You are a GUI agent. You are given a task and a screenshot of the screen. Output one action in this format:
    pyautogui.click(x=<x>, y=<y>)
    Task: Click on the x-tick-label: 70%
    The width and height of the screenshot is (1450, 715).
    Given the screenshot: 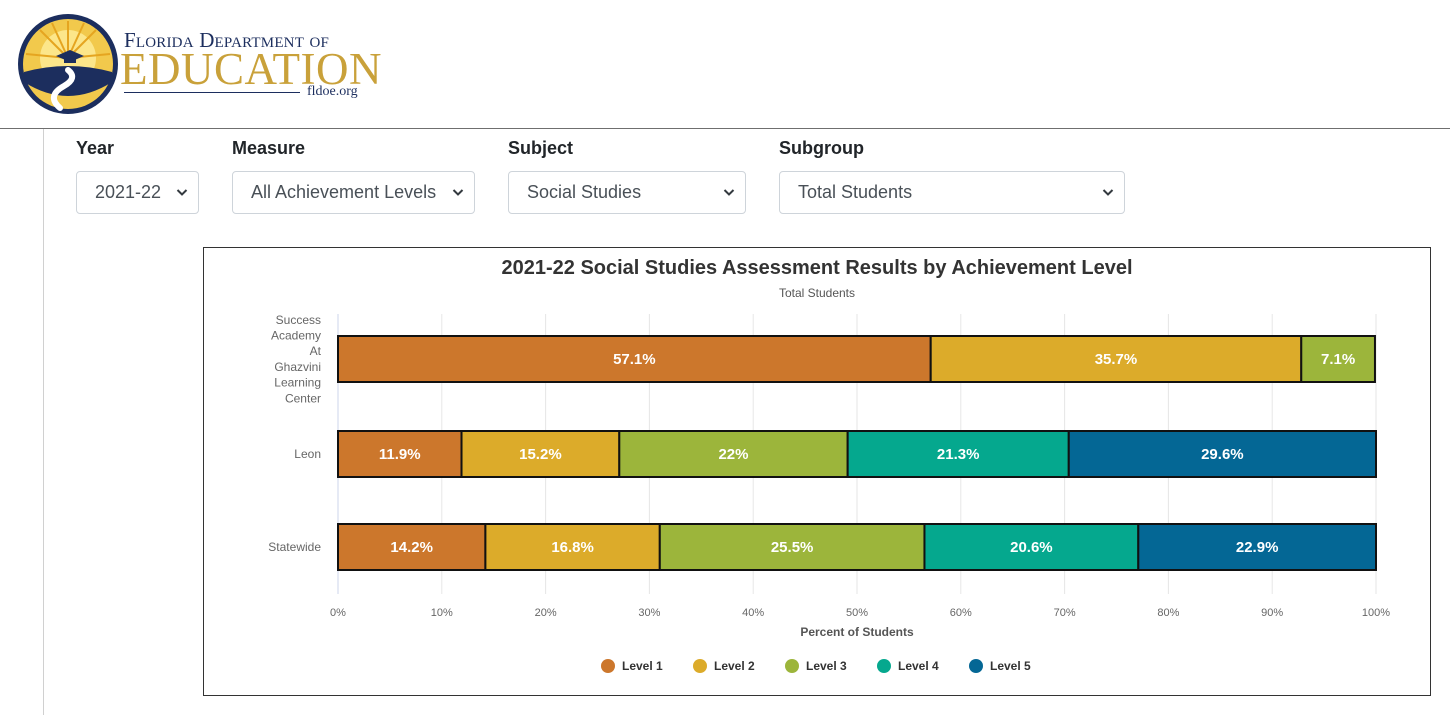 What is the action you would take?
    pyautogui.click(x=1065, y=613)
    